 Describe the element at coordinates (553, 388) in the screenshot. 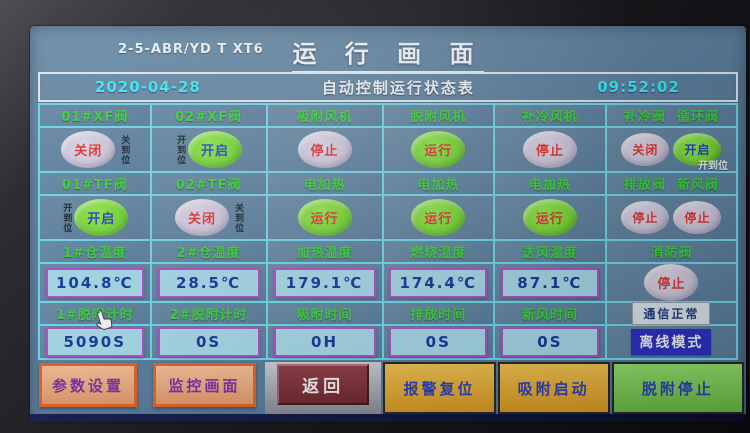

I see `adsorption-start-button: 吸附启动` at that location.